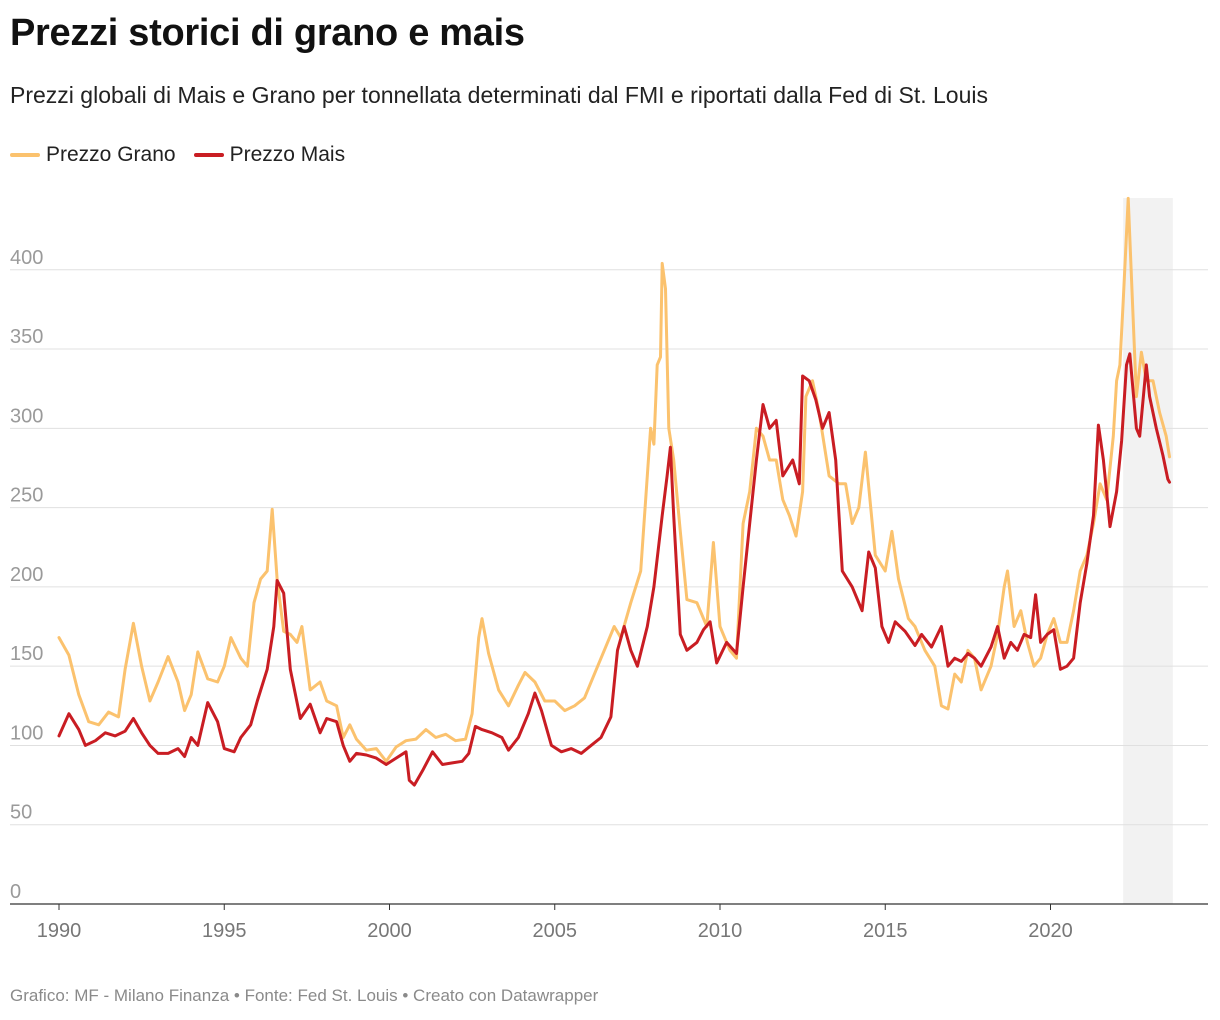 This screenshot has height=1020, width=1220. Describe the element at coordinates (26, 496) in the screenshot. I see `y-tick-label: 250` at that location.